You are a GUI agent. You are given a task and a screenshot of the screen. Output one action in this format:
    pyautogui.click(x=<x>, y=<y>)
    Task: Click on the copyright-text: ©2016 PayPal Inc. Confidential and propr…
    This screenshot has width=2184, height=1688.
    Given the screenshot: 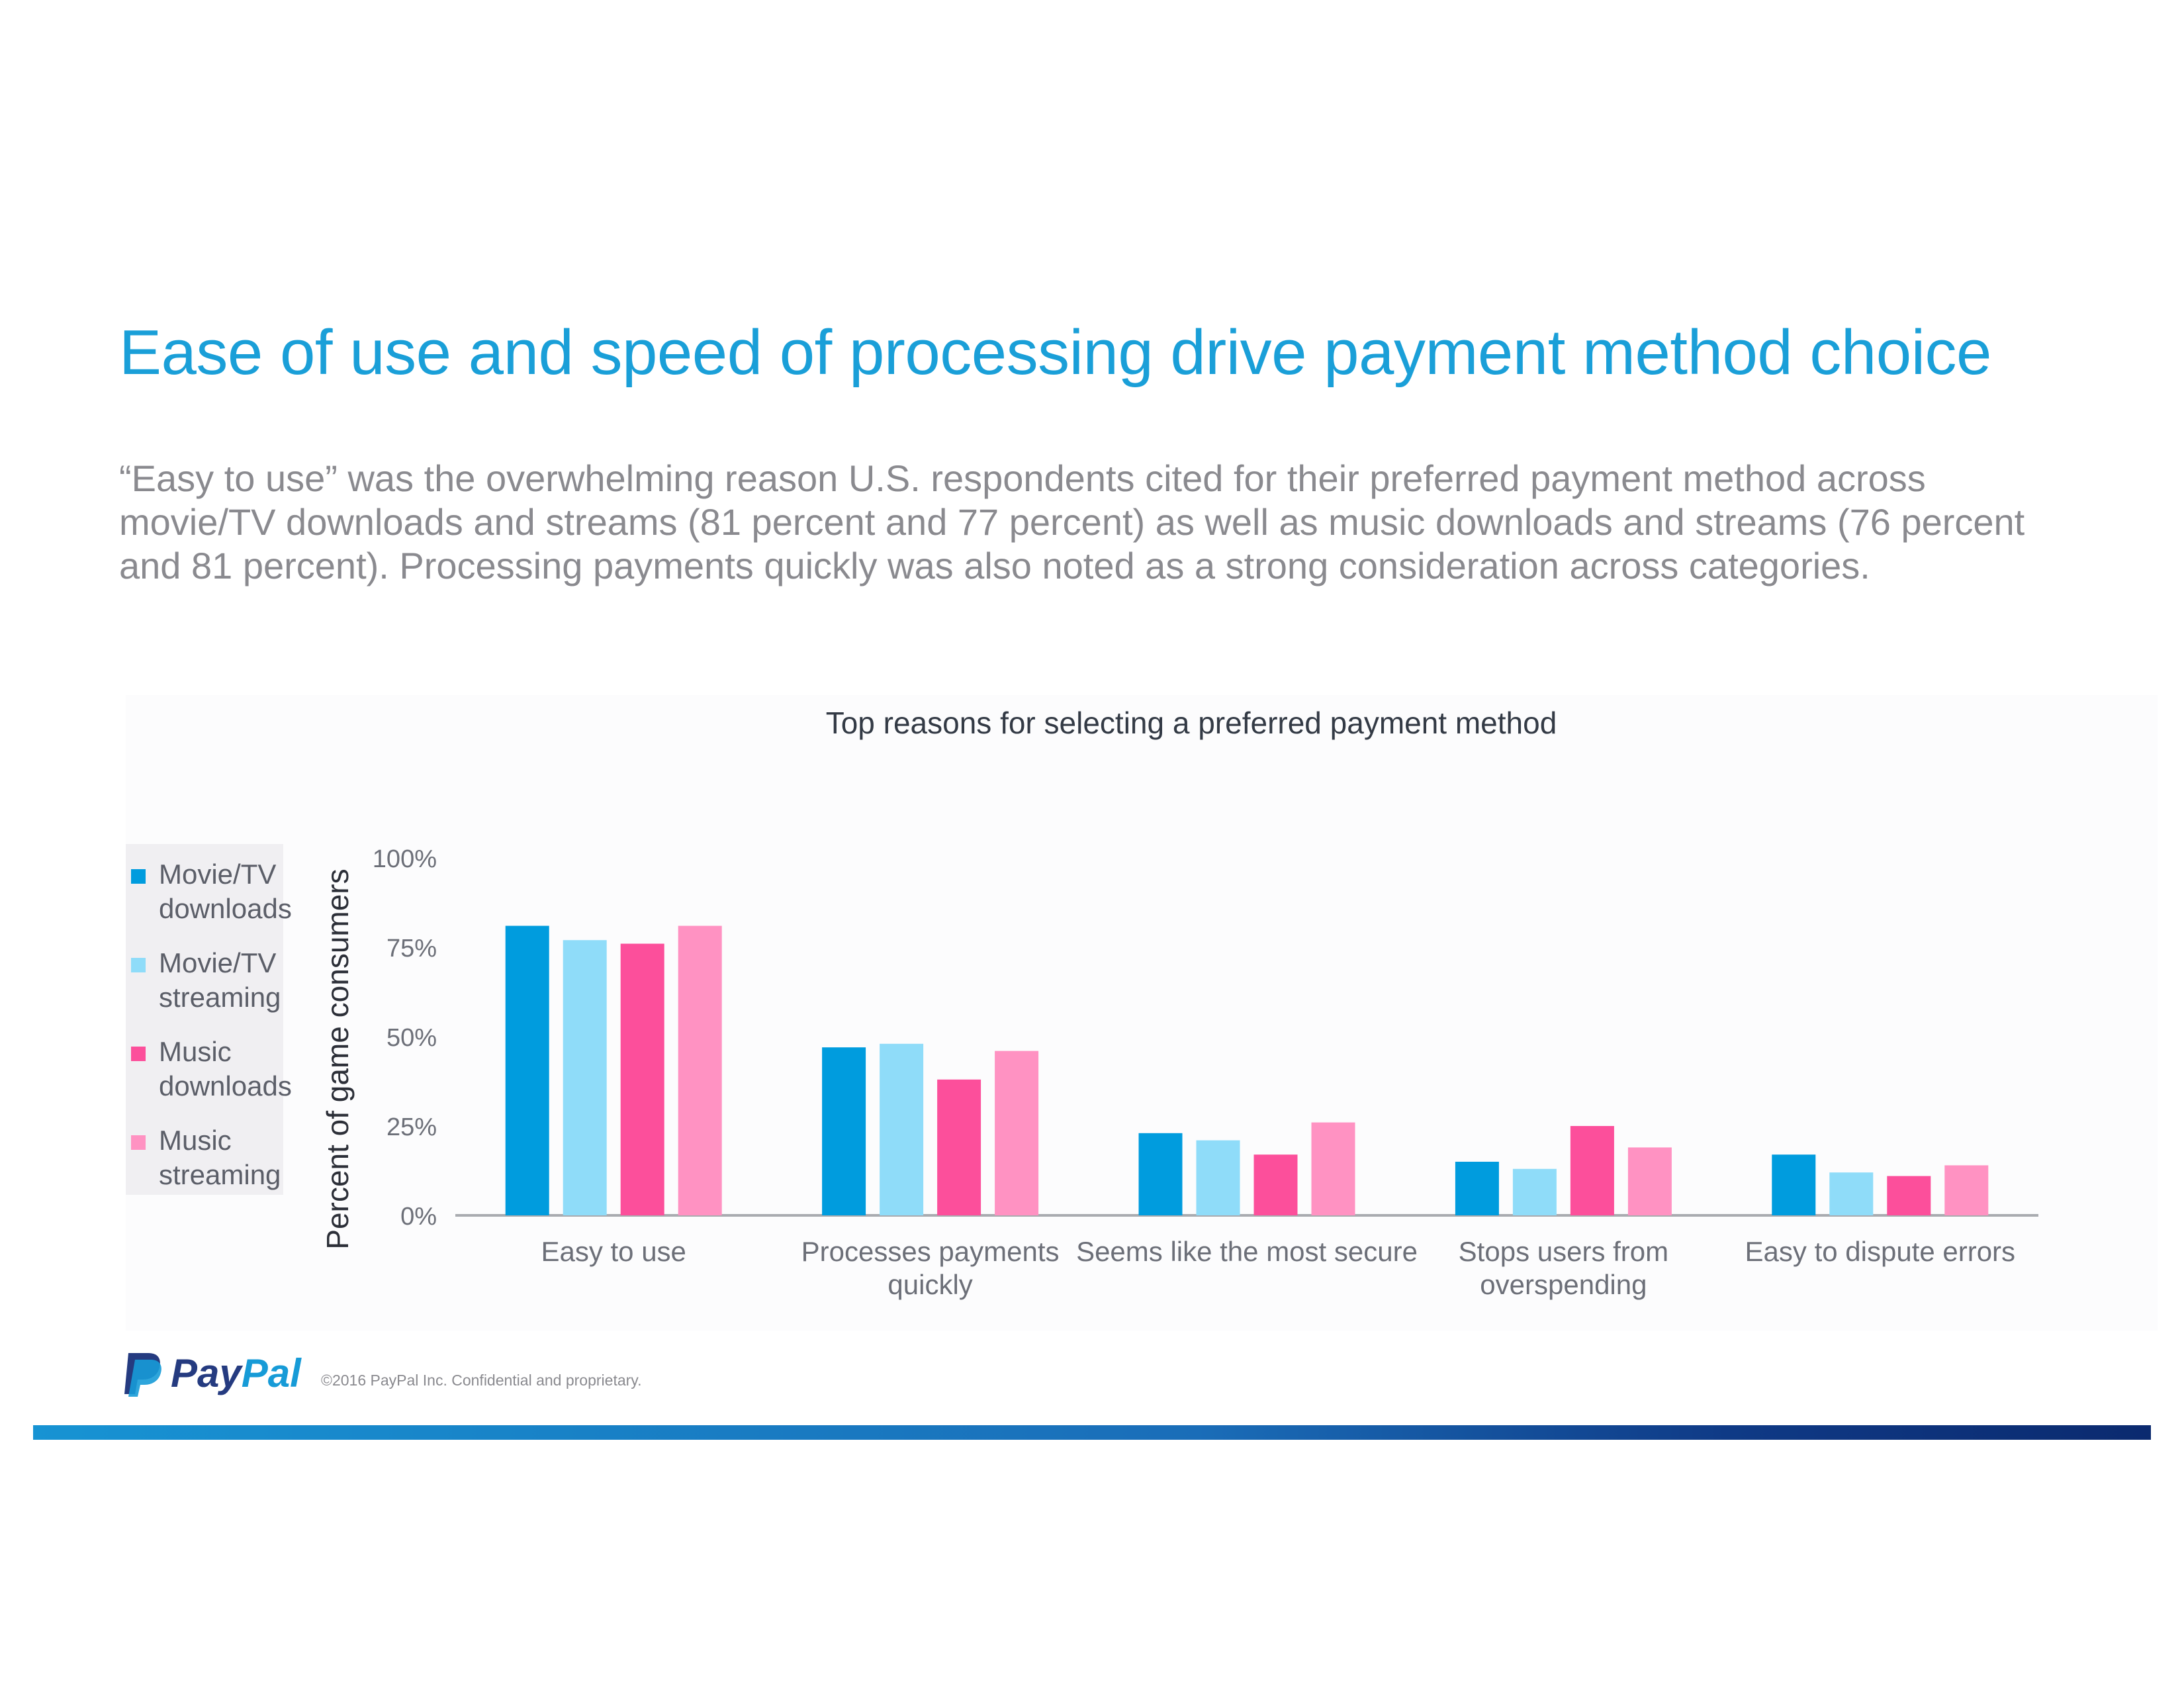 What is the action you would take?
    pyautogui.click(x=481, y=1380)
    